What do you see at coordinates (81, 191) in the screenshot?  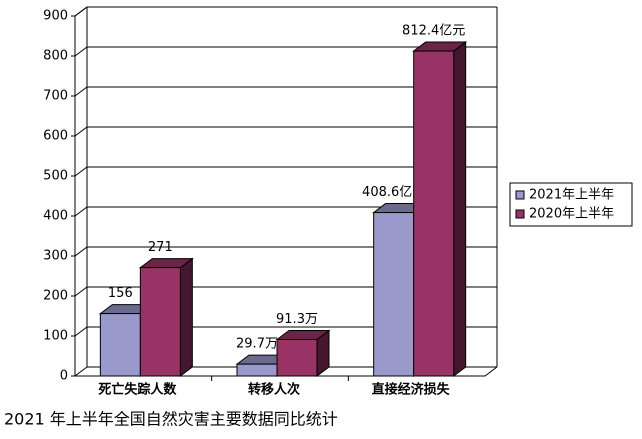 I see `wall-outline` at bounding box center [81, 191].